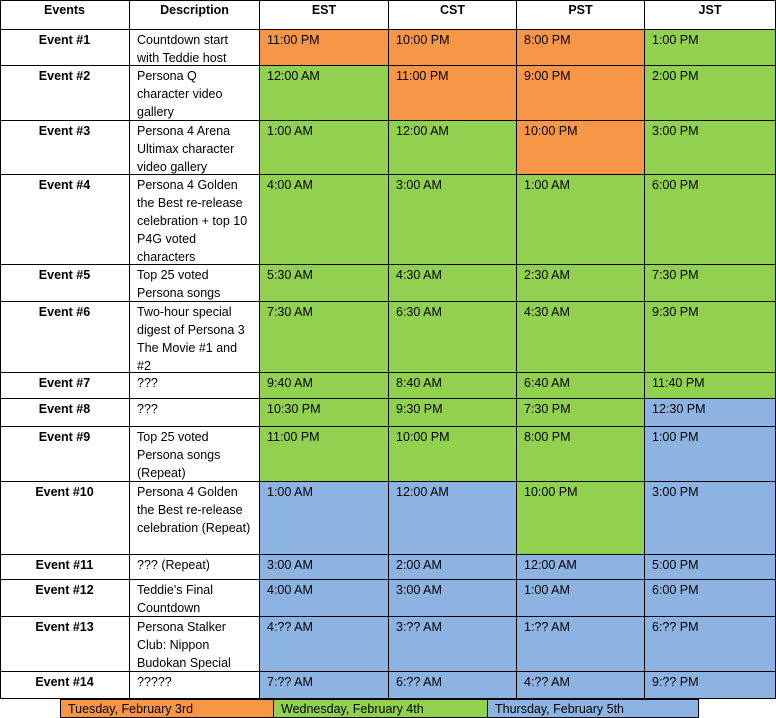  I want to click on time-cell: 10:30 PM, so click(324, 413).